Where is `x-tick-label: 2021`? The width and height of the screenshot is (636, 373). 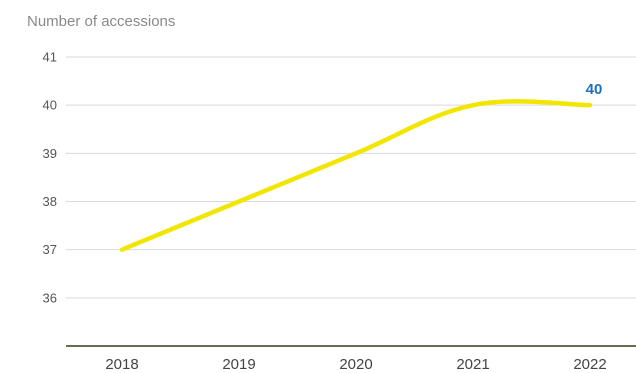 x-tick-label: 2021 is located at coordinates (472, 364).